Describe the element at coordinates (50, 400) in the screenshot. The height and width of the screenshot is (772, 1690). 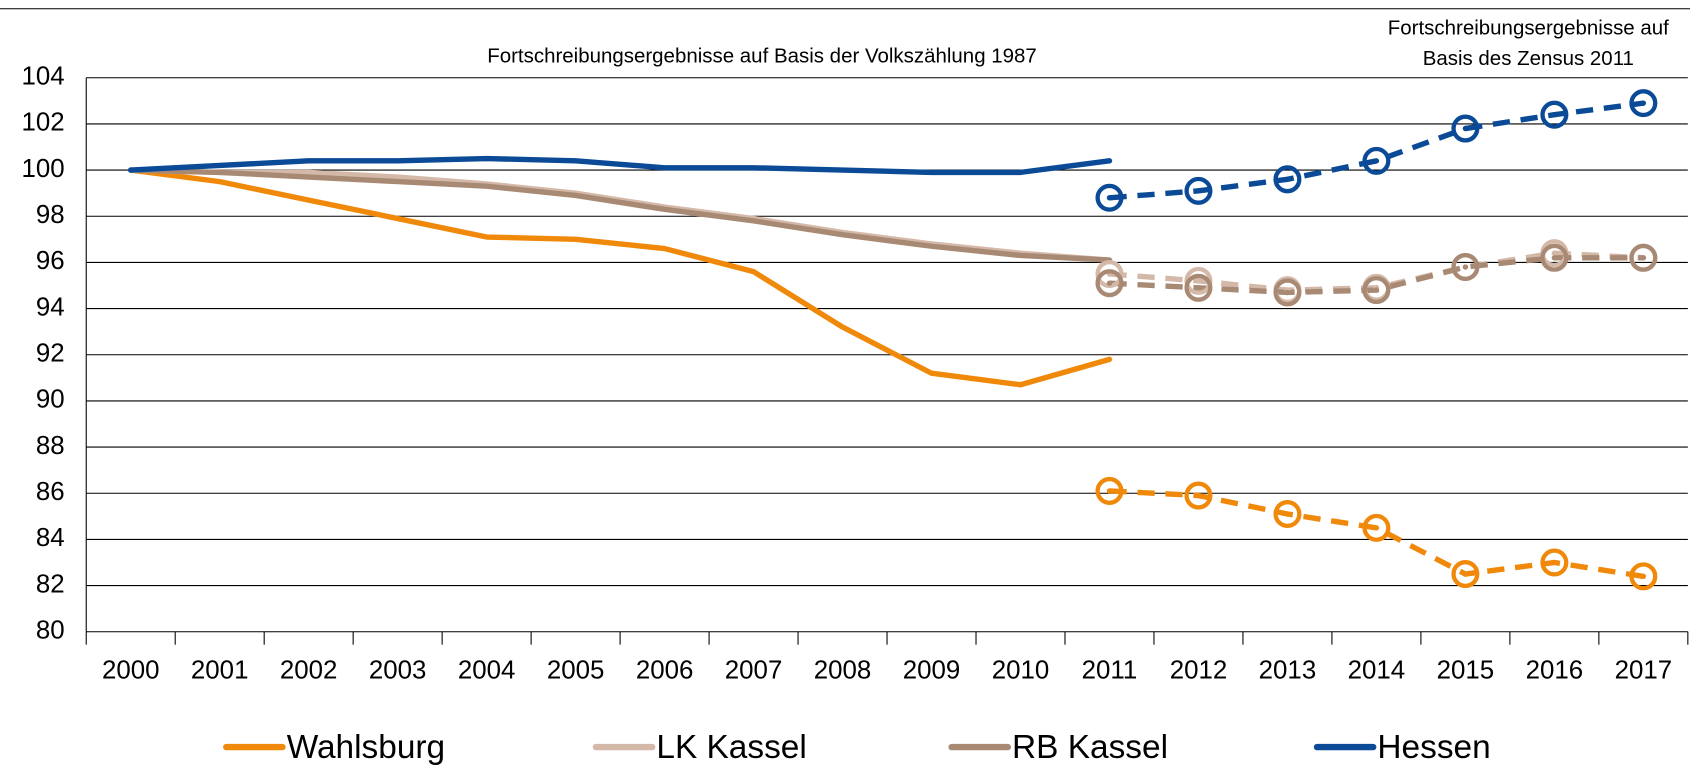
I see `y-tick-label: 90` at that location.